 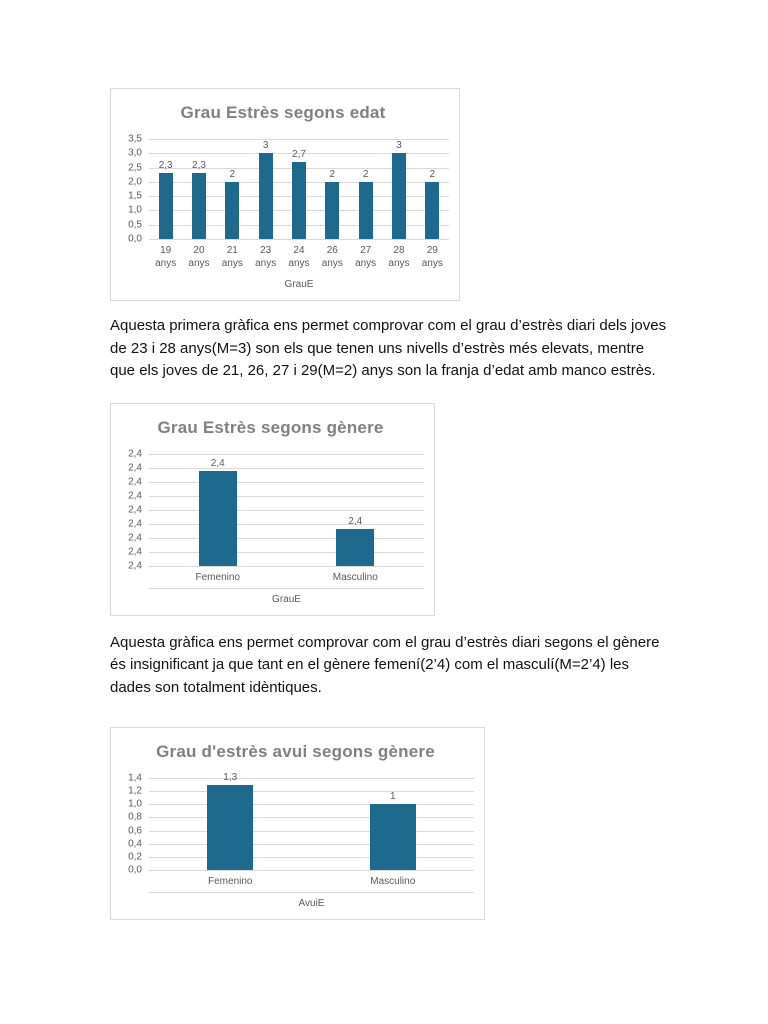 I want to click on x-category-label: 27 anys, so click(x=366, y=257).